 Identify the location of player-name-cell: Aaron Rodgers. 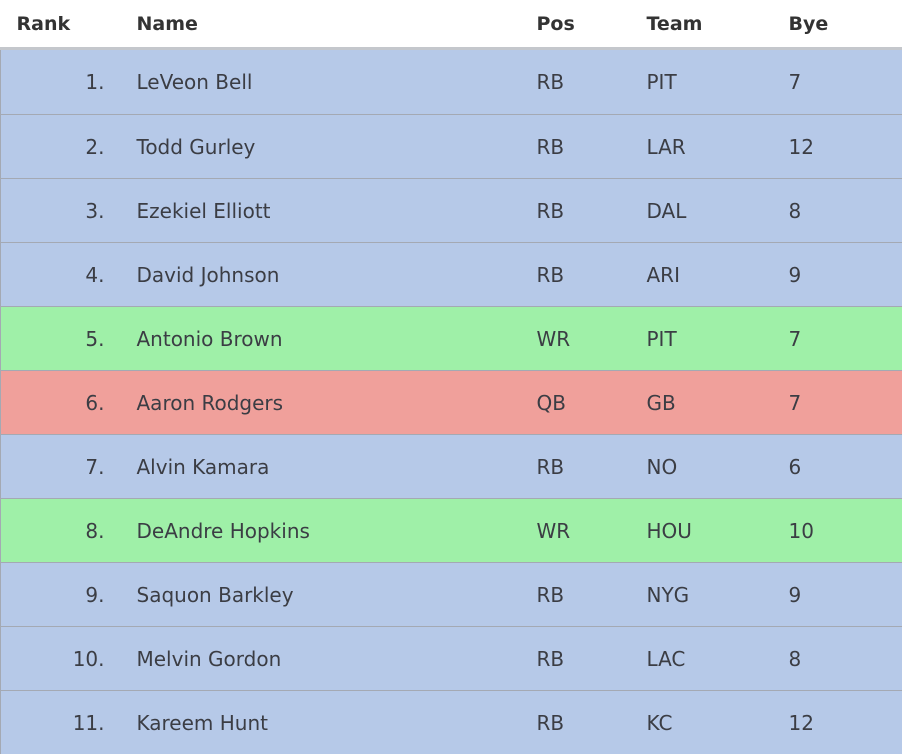
(337, 403).